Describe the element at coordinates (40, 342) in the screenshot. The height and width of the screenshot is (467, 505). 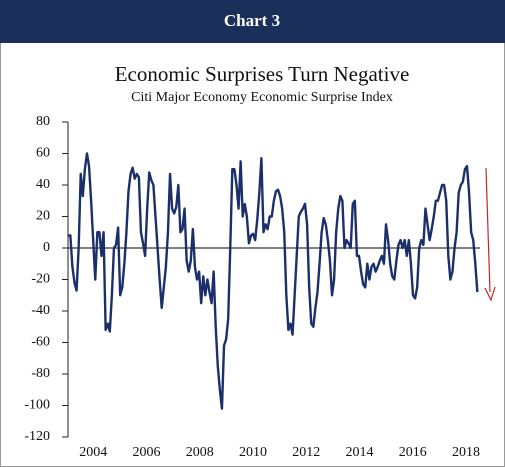
I see `y-tick-label: -60` at that location.